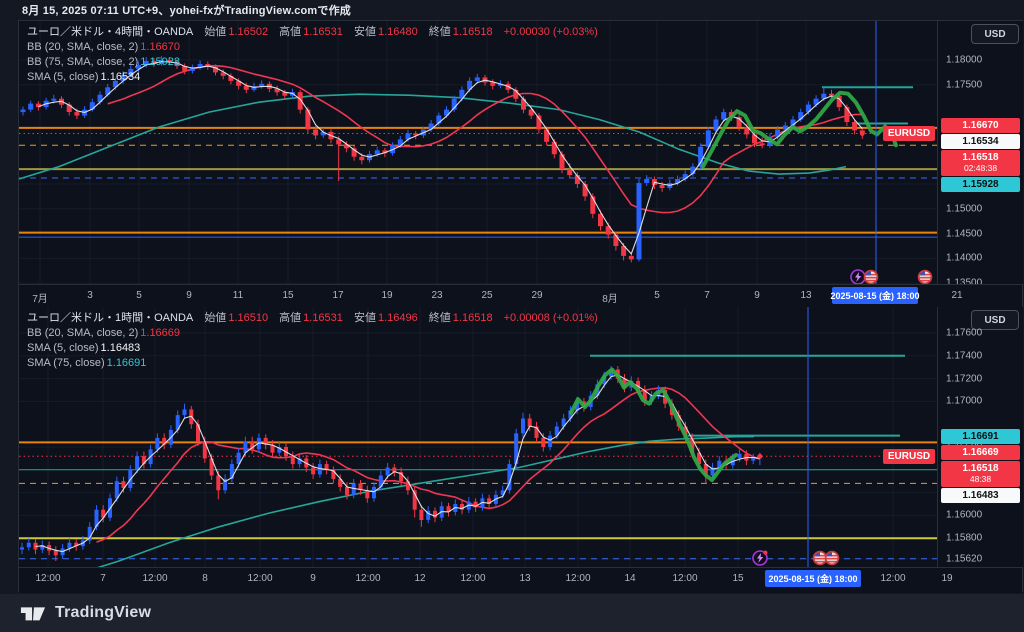 Image resolution: width=1024 pixels, height=632 pixels. Describe the element at coordinates (980, 184) in the screenshot. I see `indicator-price-label: 1.15928` at that location.